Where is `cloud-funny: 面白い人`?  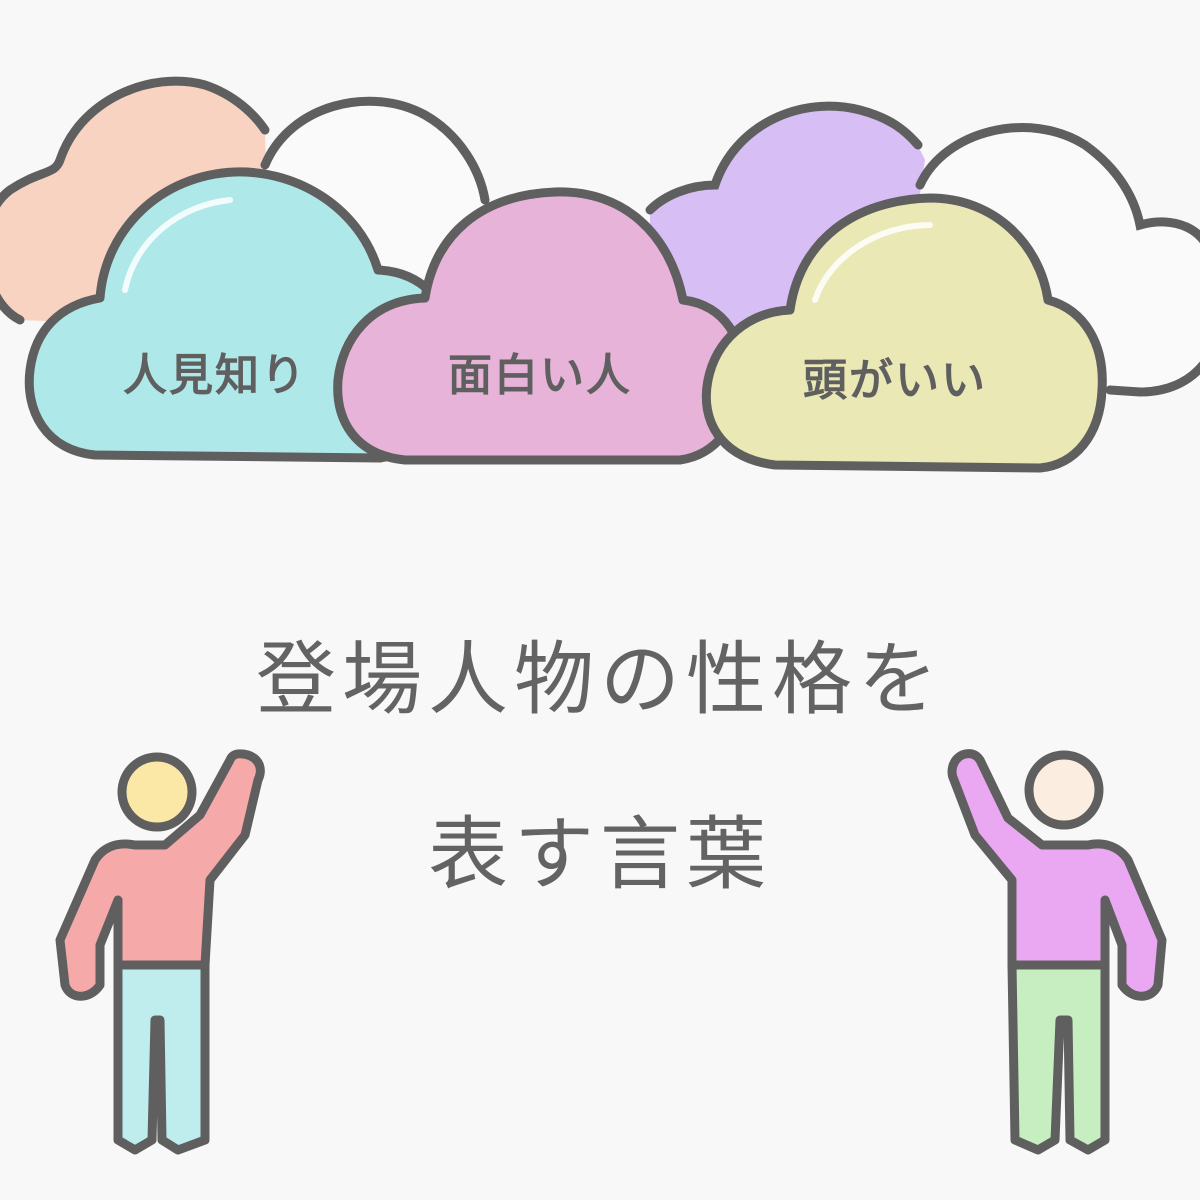 cloud-funny: 面白い人 is located at coordinates (540, 326).